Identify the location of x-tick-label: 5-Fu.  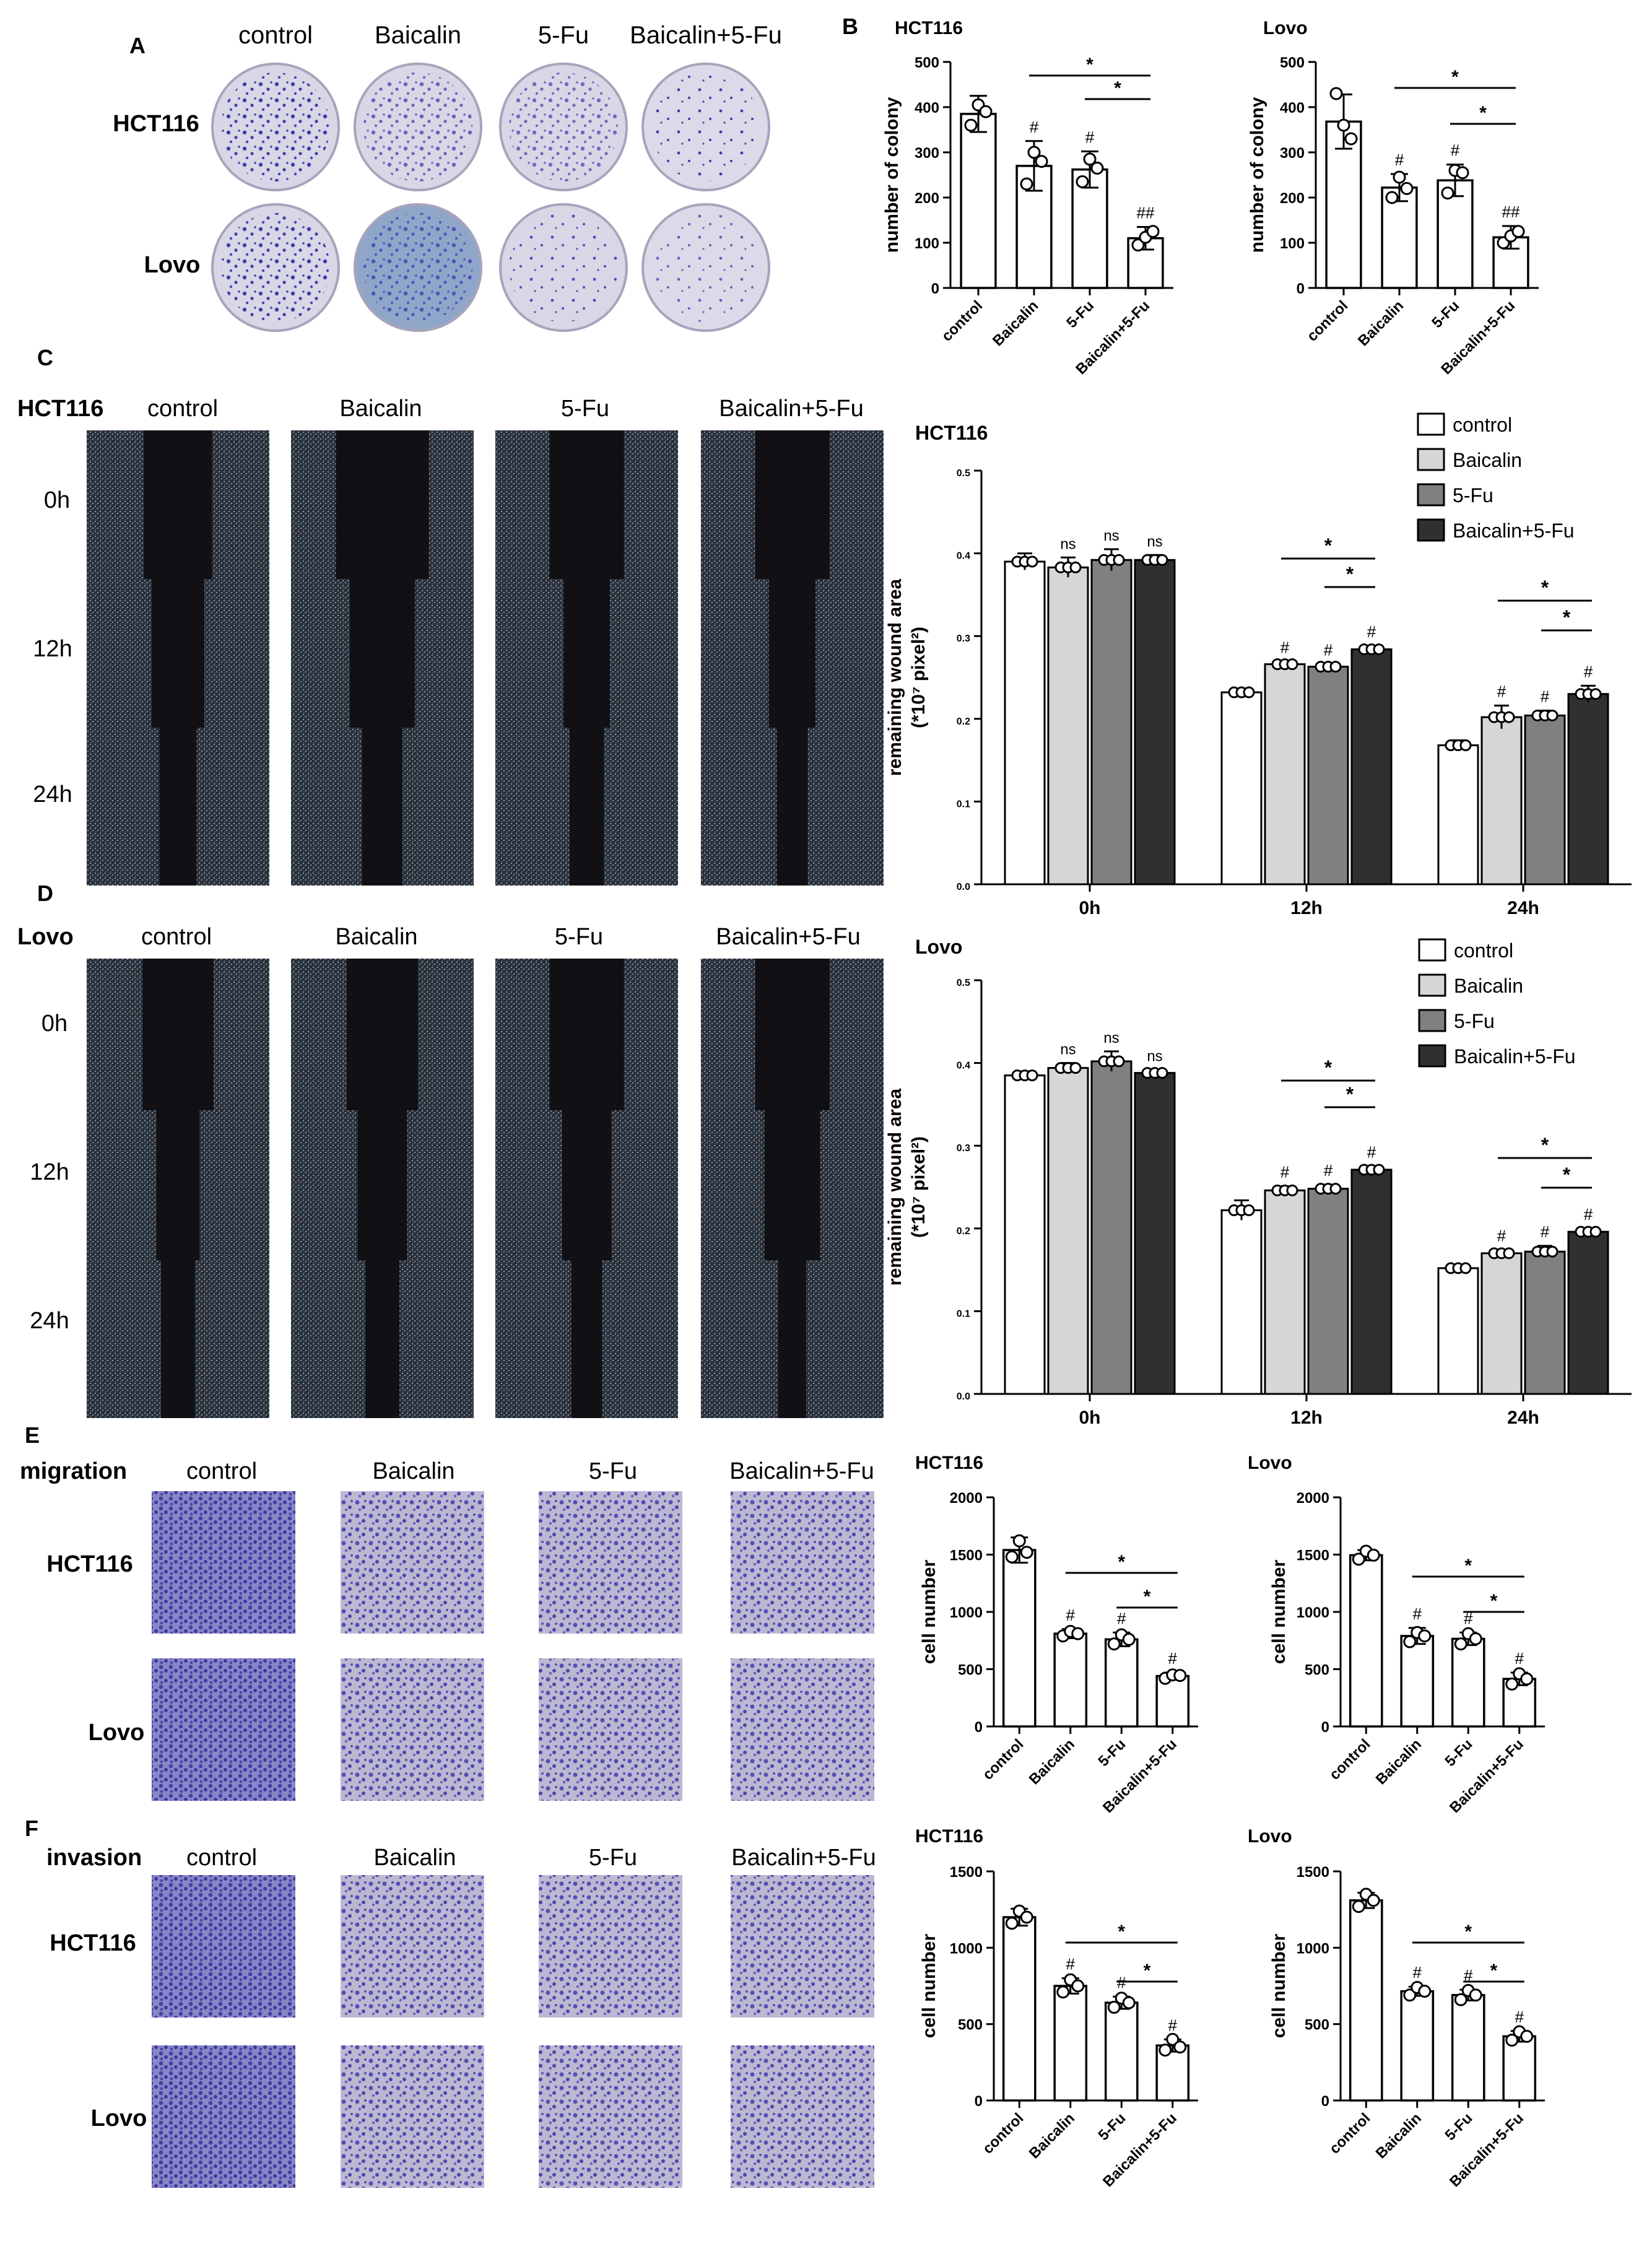
(1445, 314).